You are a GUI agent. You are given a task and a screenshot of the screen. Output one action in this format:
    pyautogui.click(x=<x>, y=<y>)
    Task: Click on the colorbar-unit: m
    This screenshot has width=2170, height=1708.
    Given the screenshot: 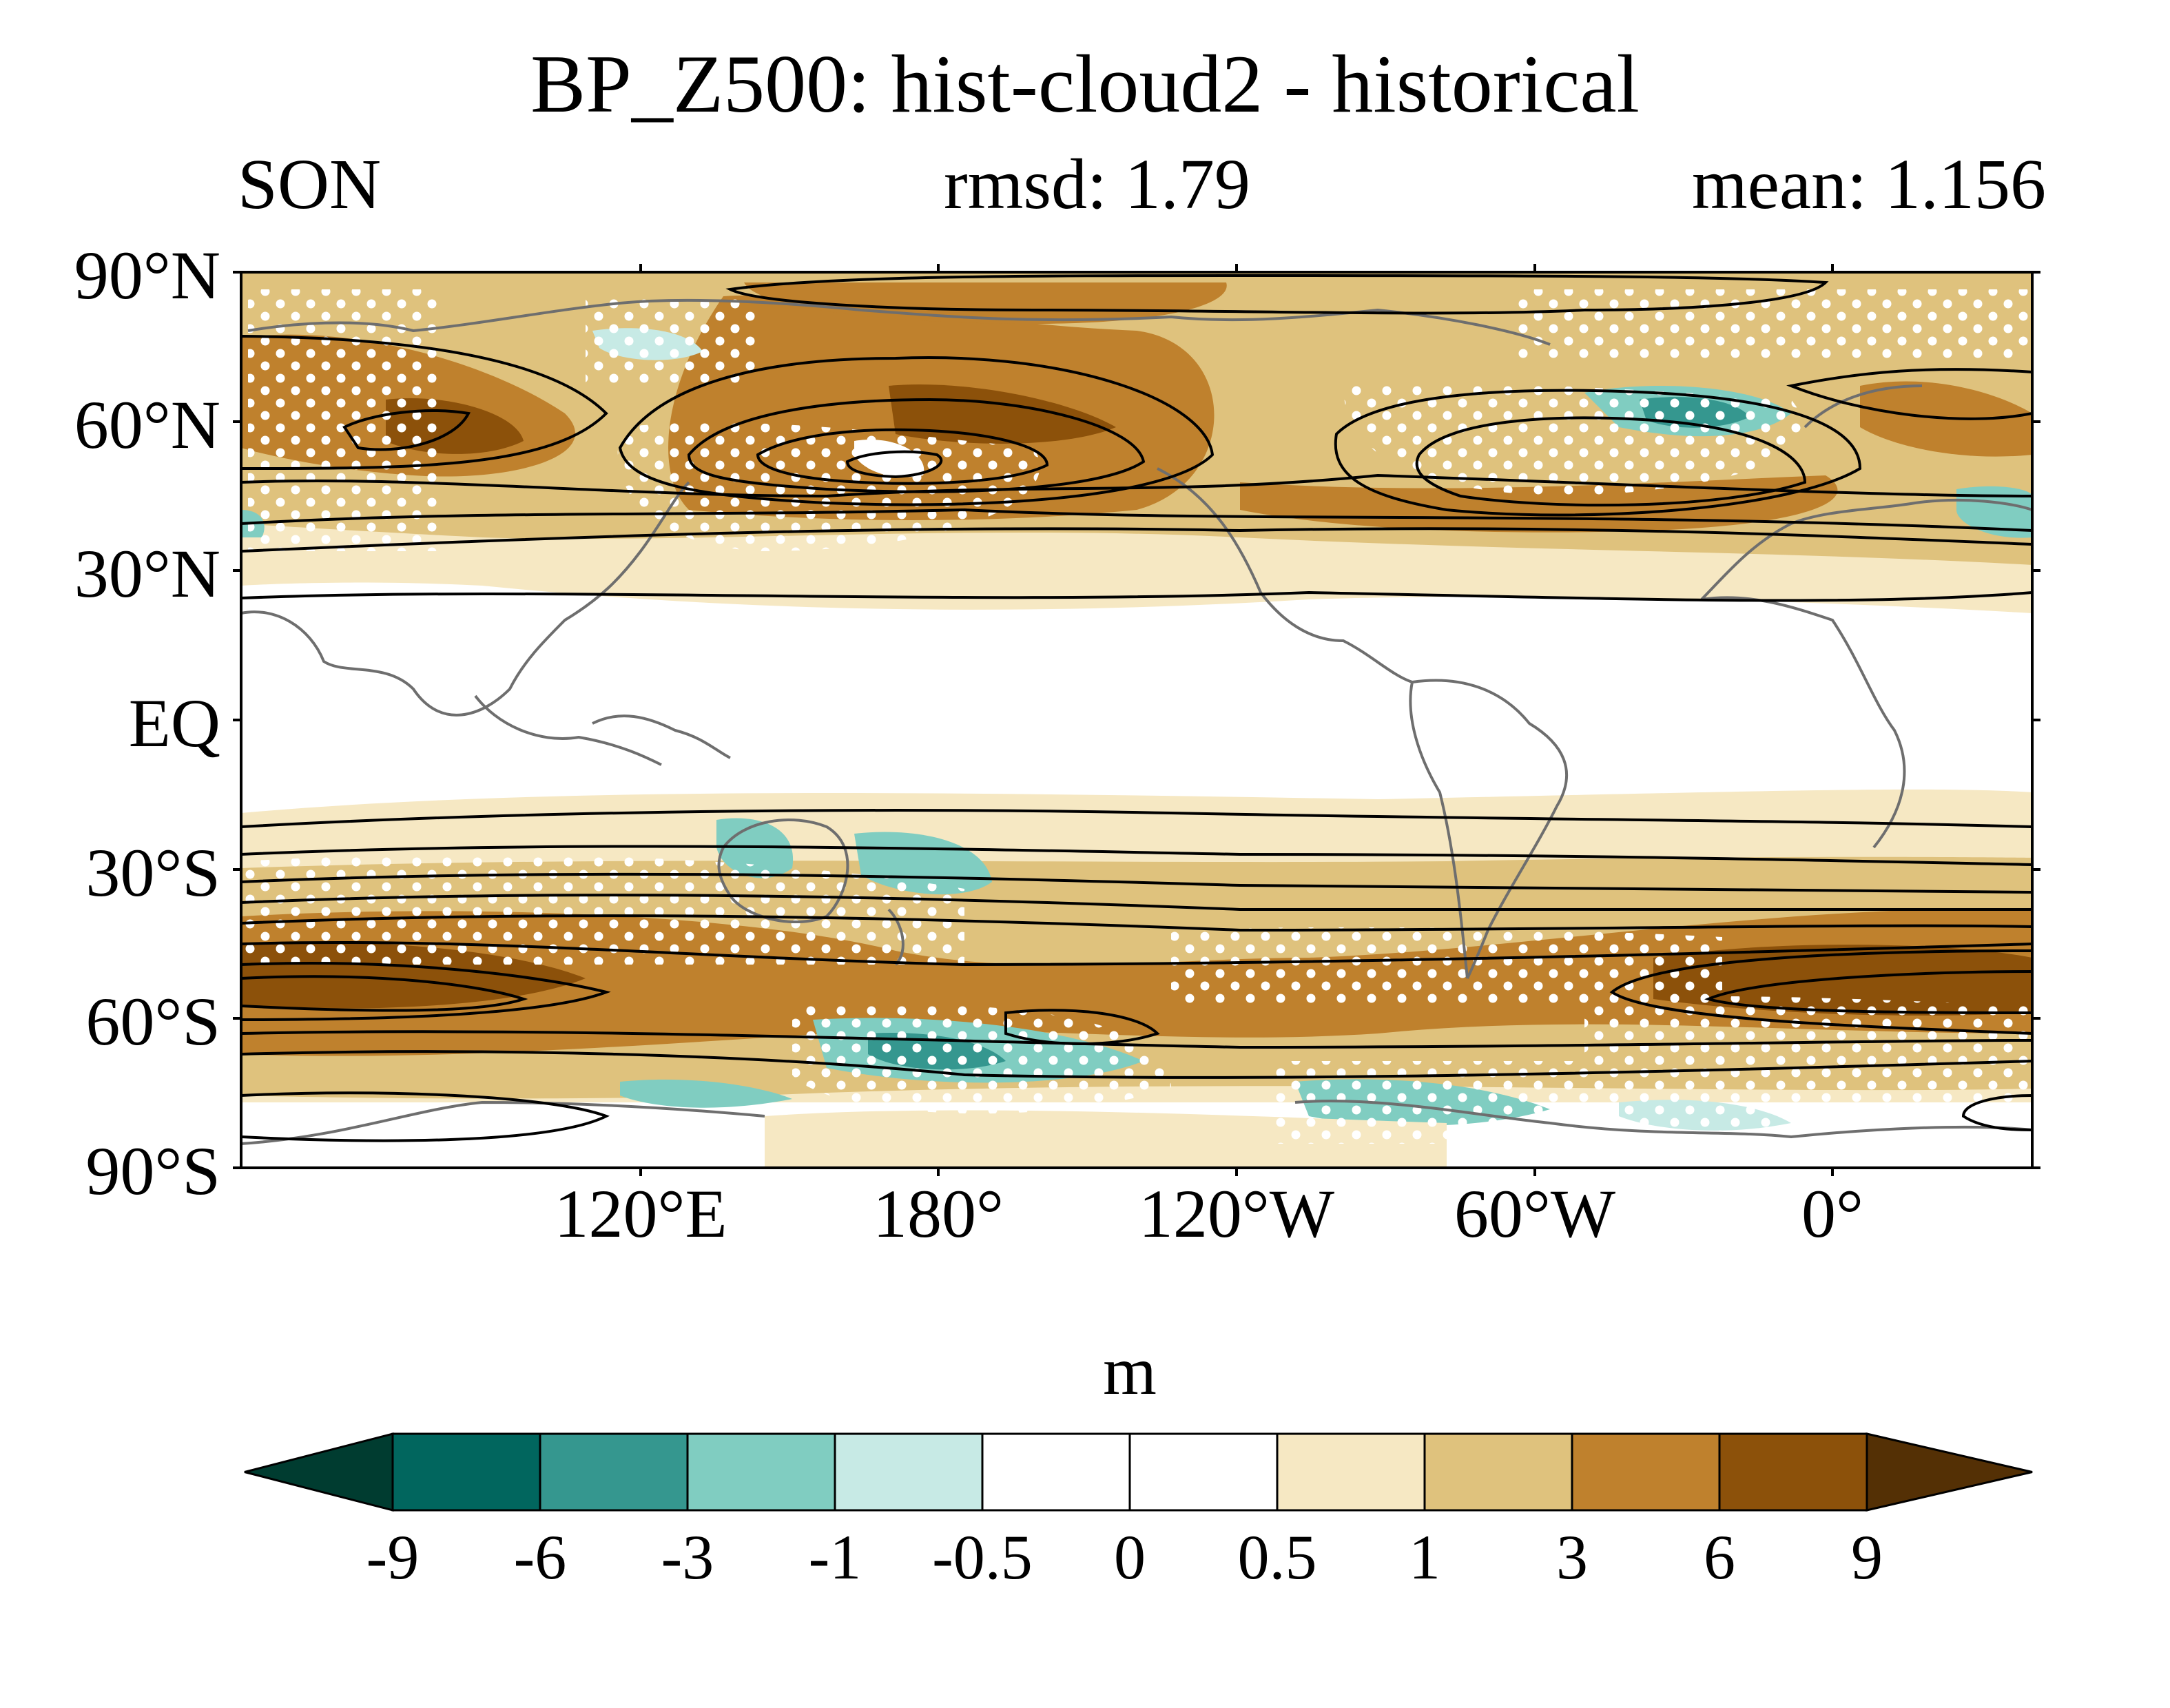 What is the action you would take?
    pyautogui.click(x=1130, y=1371)
    